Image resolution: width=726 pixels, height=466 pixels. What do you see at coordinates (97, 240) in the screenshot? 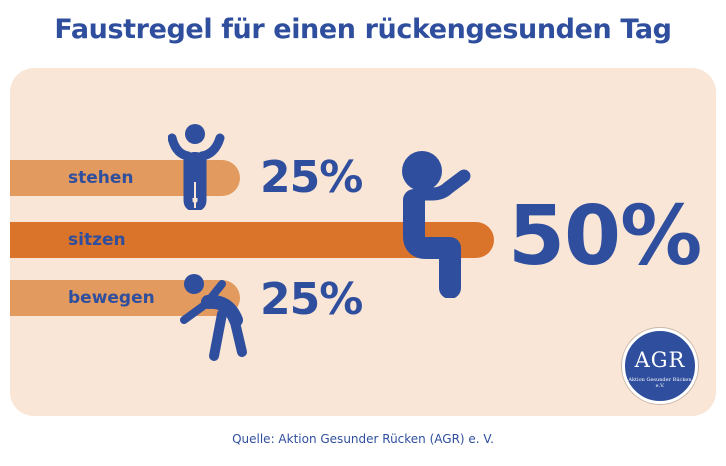
I see `bar-label-sitzen: sitzen` at bounding box center [97, 240].